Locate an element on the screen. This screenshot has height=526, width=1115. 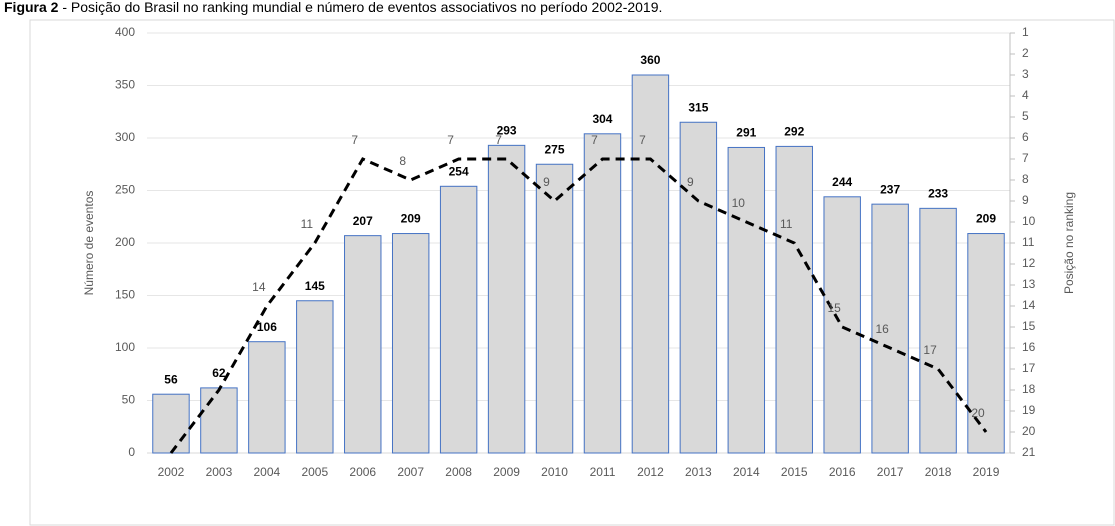
y2-tick-label: 1 is located at coordinates (1025, 32).